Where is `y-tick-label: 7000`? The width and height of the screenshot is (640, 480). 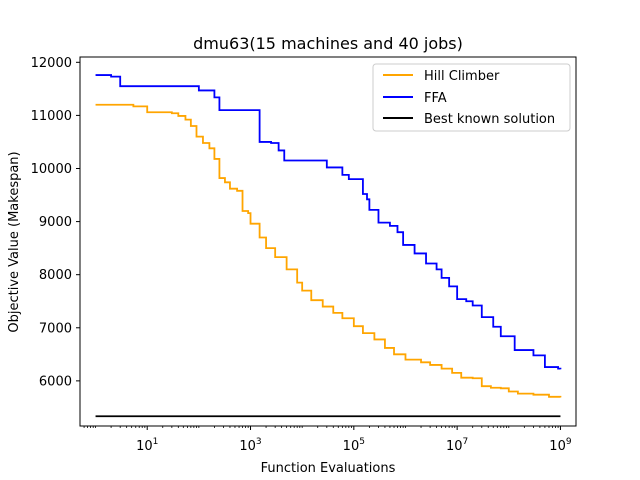 y-tick-label: 7000 is located at coordinates (55, 328).